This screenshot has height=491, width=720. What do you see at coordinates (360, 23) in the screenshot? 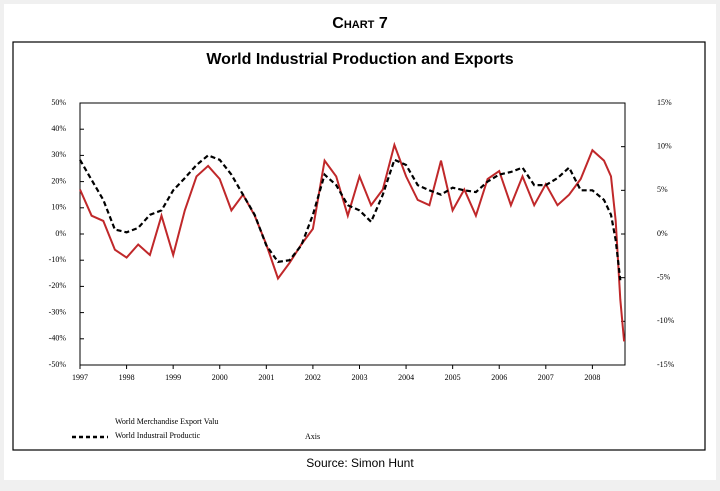
I see `chart-label: Chart 7` at bounding box center [360, 23].